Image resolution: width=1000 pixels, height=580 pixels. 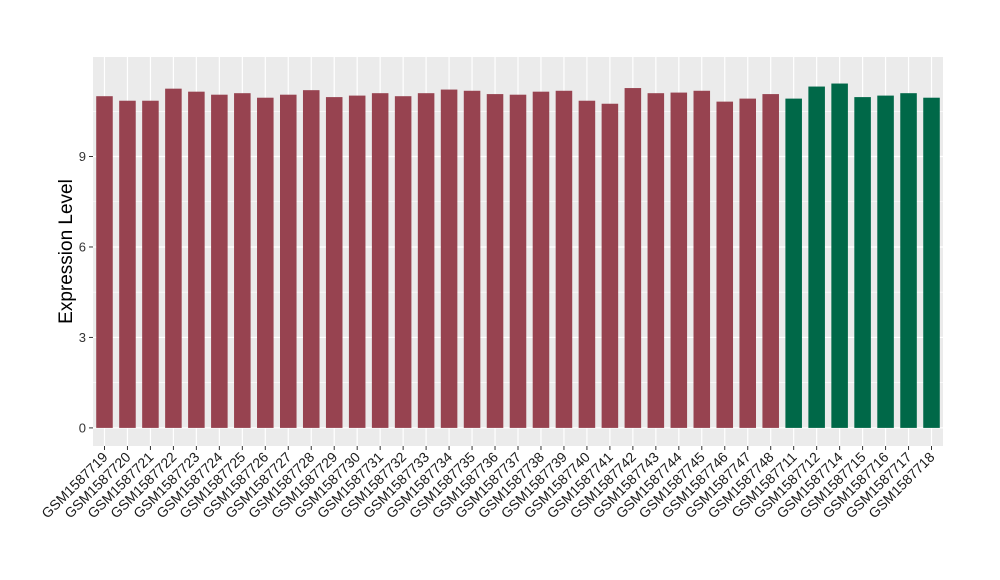 I want to click on y-tick-label: 9, so click(x=82, y=156).